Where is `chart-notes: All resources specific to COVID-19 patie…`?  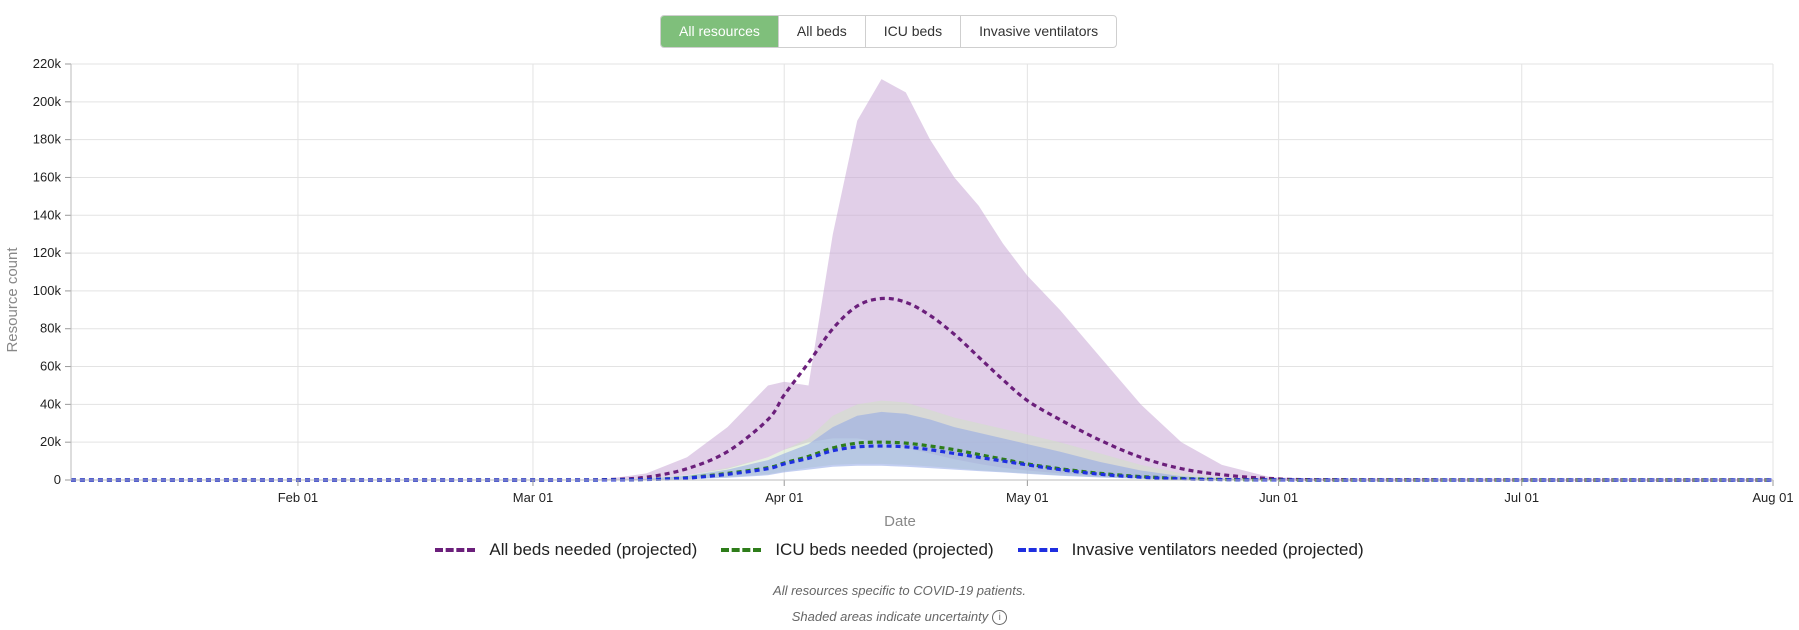 chart-notes: All resources specific to COVID-19 patie… is located at coordinates (899, 604).